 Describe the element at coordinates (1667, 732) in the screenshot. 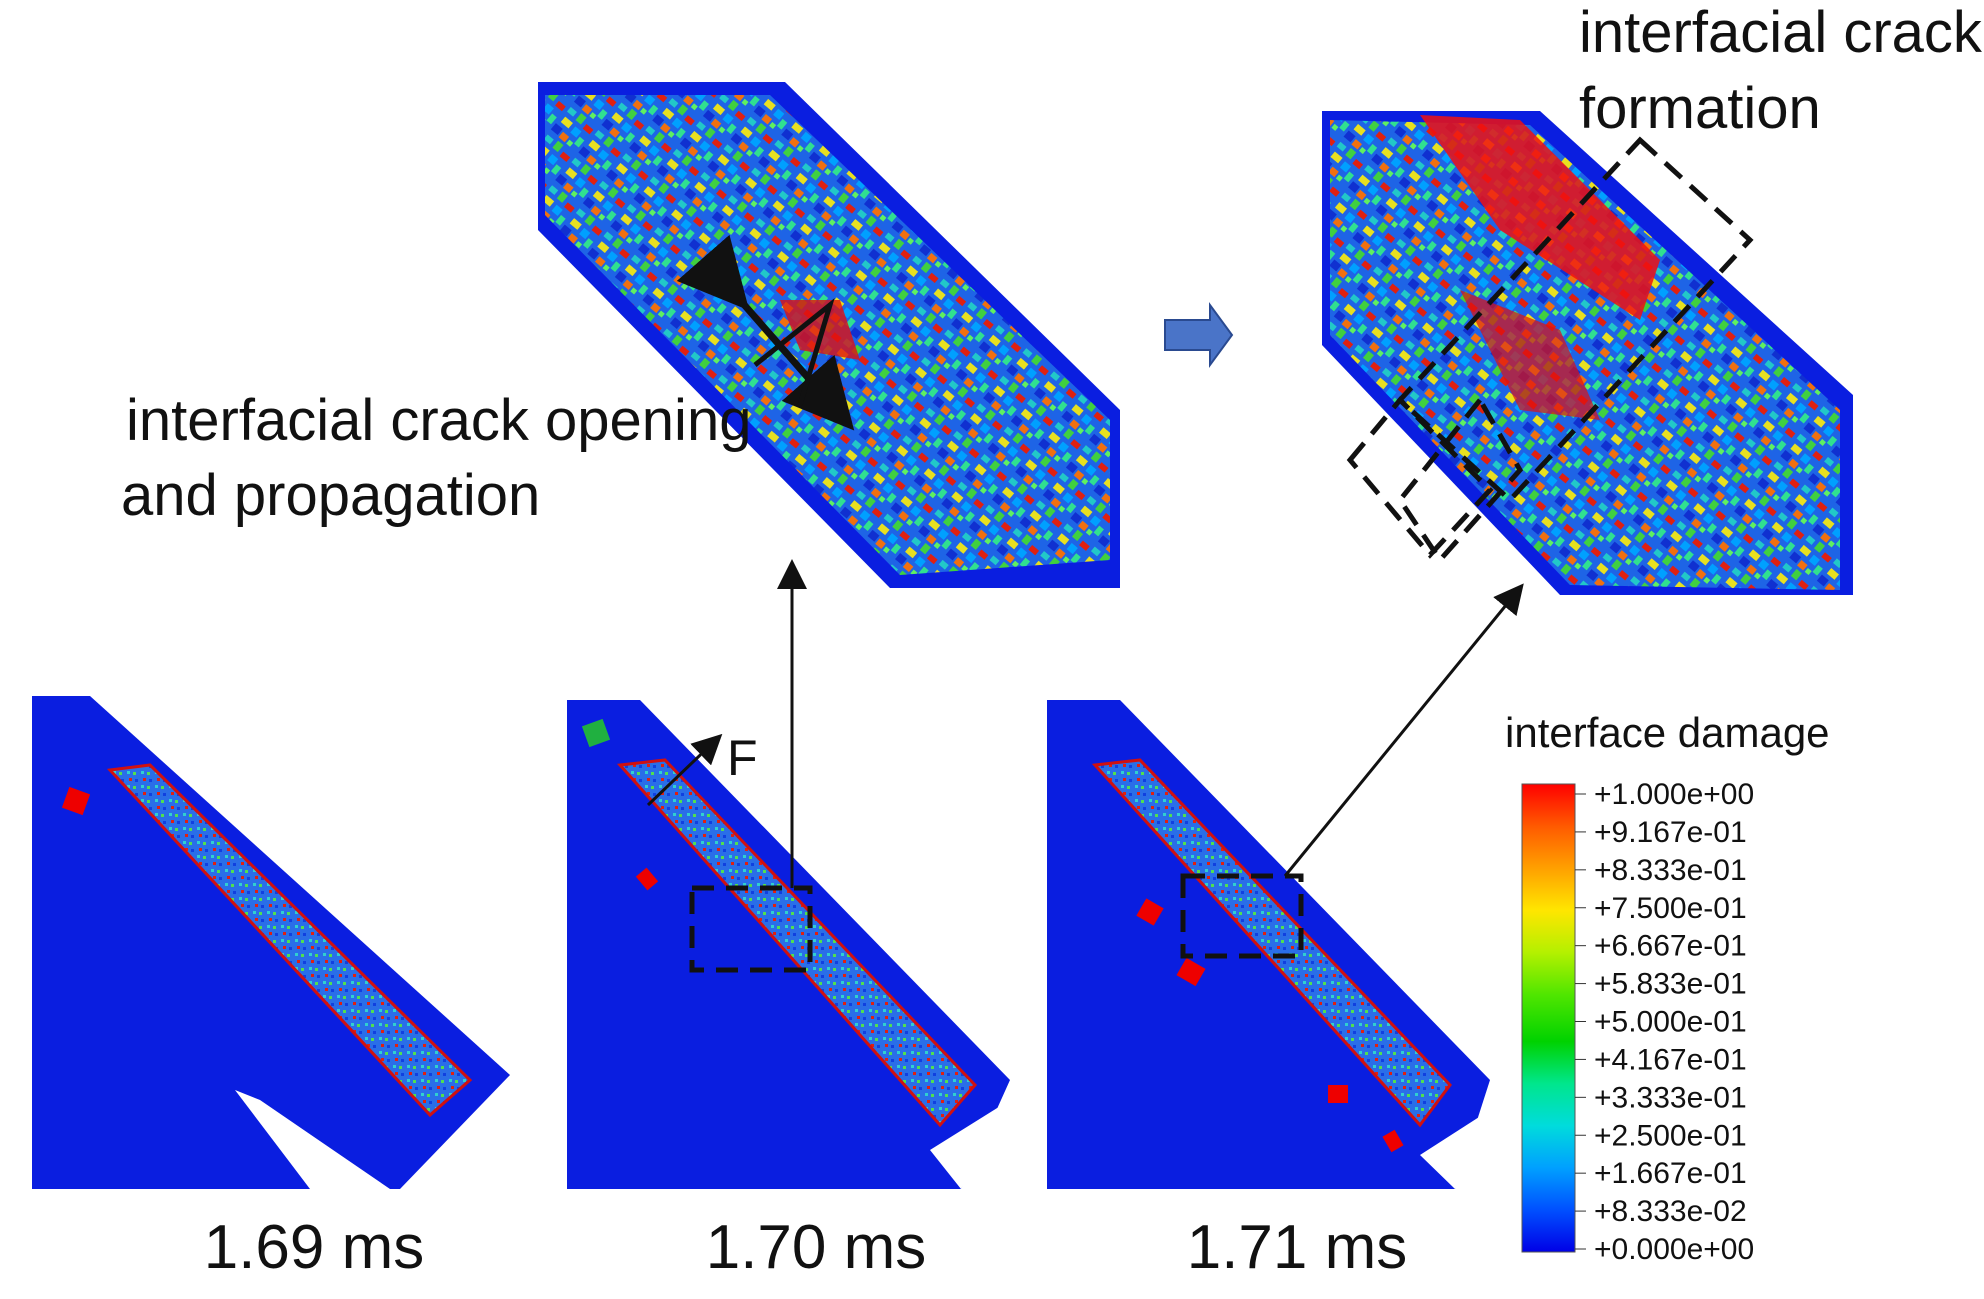

I see `colorbar-title: interface damage` at that location.